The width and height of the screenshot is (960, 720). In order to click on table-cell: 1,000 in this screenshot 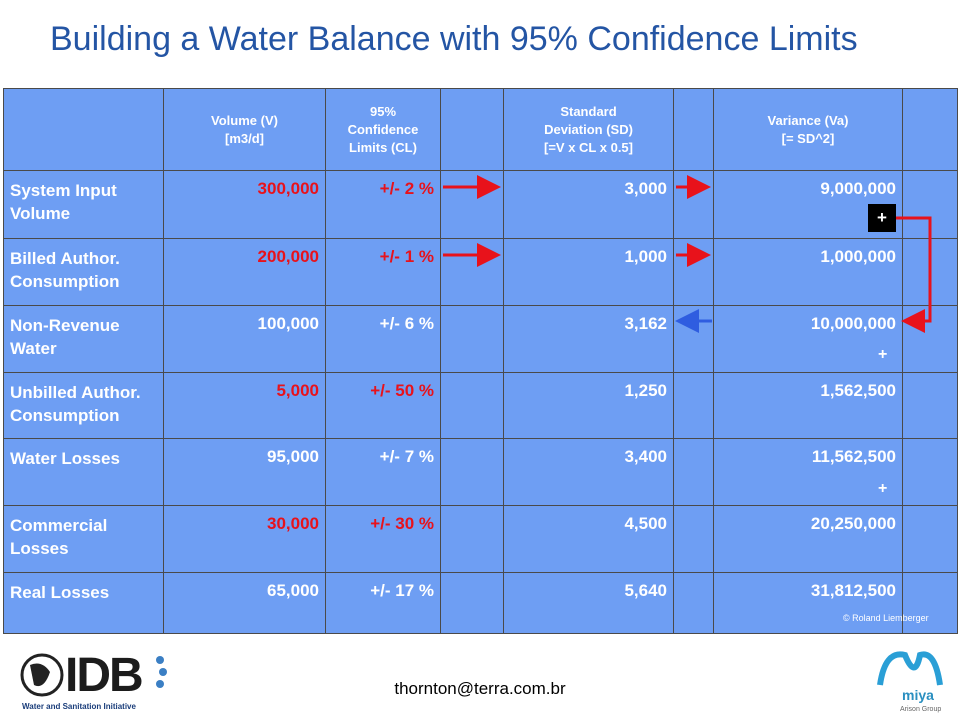, I will do `click(588, 272)`.